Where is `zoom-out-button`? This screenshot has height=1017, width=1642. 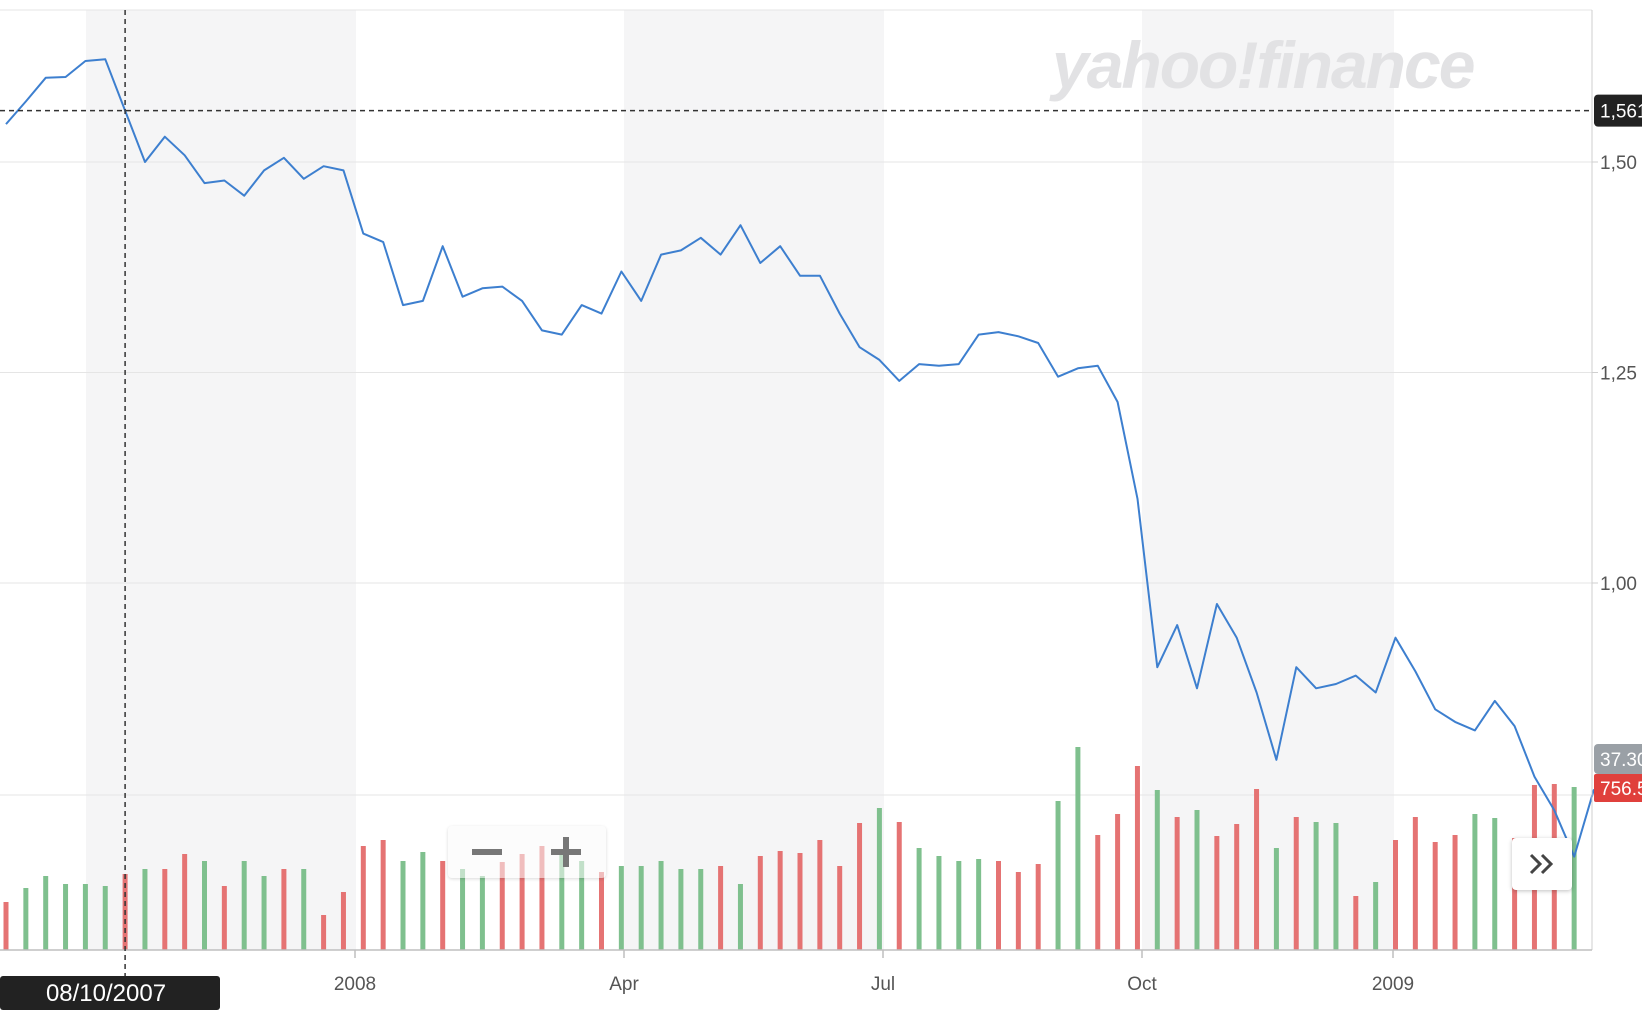
zoom-out-button is located at coordinates (487, 852).